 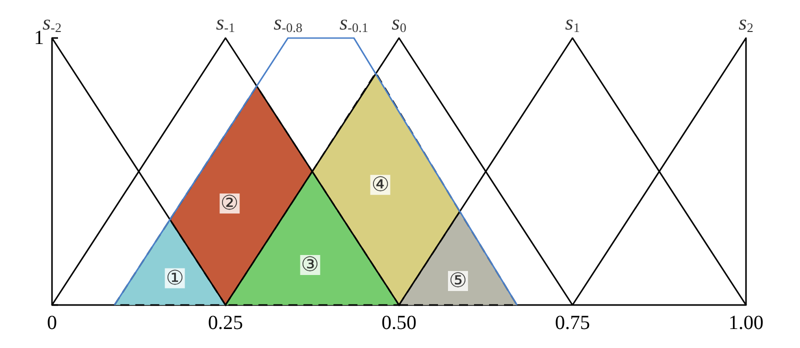 What do you see at coordinates (457, 281) in the screenshot?
I see `annotation: ⑤` at bounding box center [457, 281].